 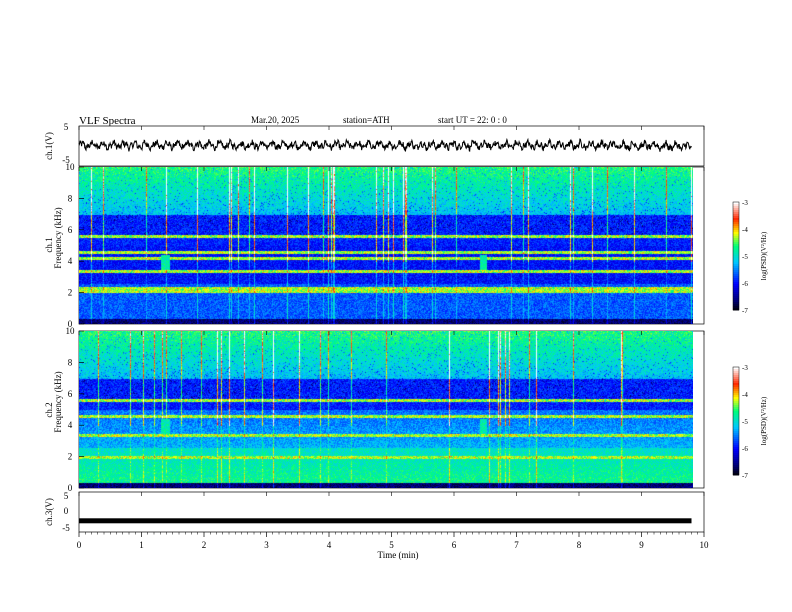 What do you see at coordinates (66, 511) in the screenshot?
I see `ch3-ytick-mid: 0` at bounding box center [66, 511].